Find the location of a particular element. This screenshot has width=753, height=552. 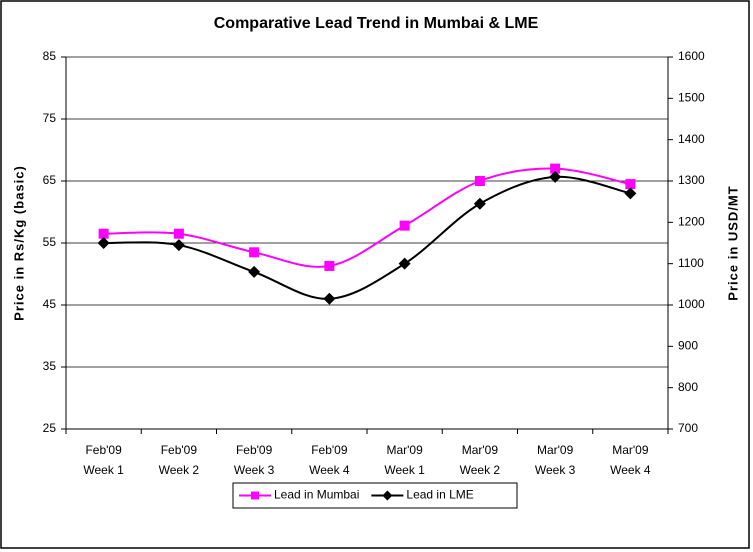

y2-tick-label: 800 is located at coordinates (688, 387).